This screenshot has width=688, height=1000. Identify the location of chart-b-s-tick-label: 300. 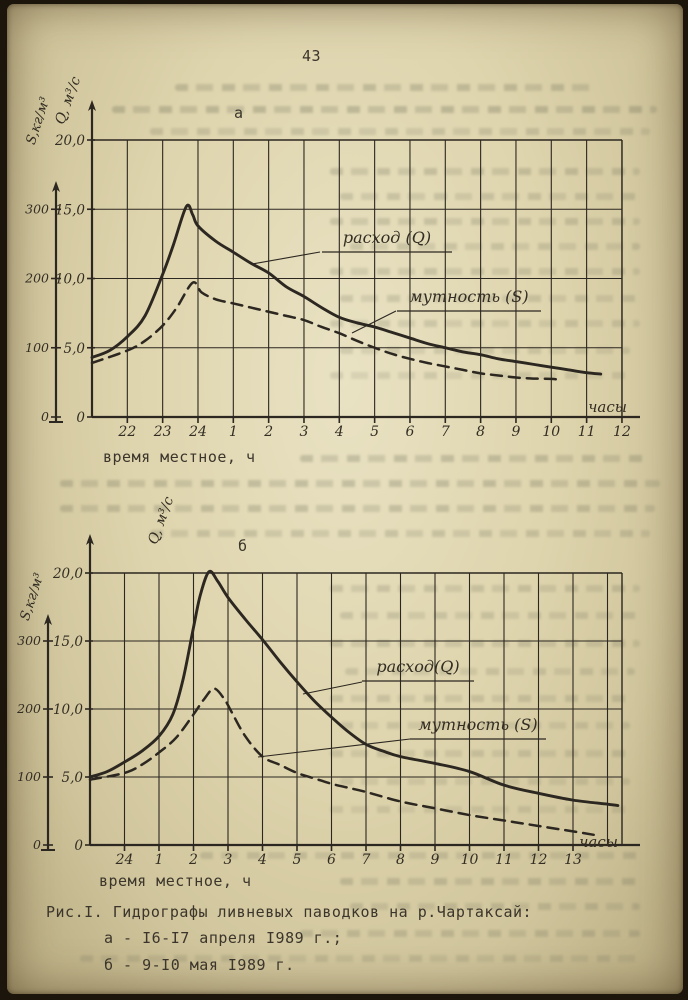
(29, 640).